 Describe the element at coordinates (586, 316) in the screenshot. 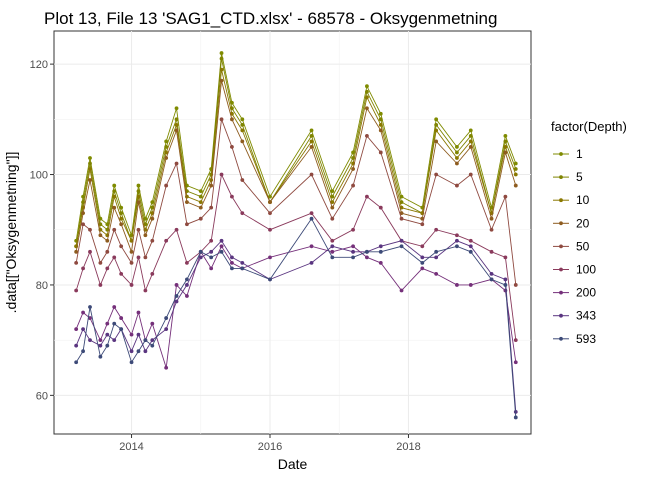

I see `legend-label: 343` at that location.